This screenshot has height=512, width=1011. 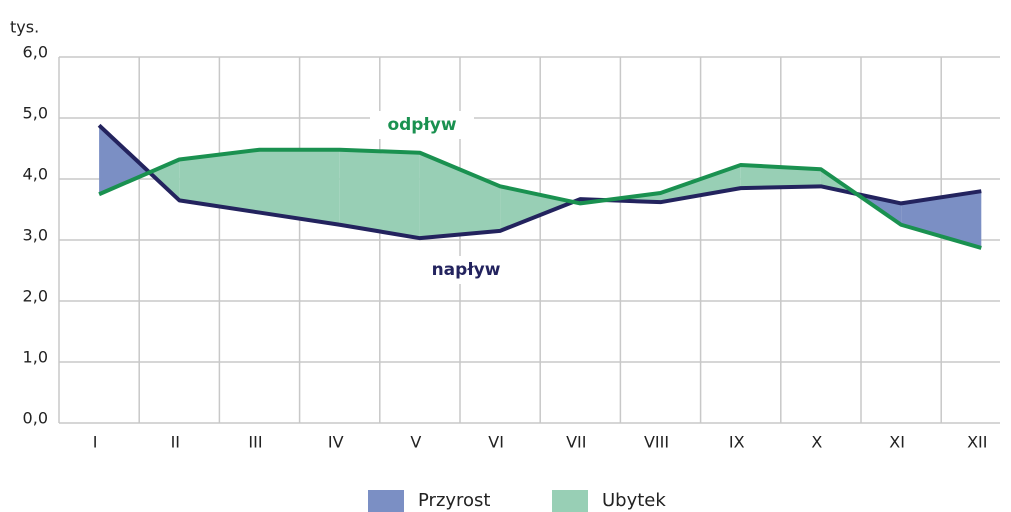 I want to click on legend-label: Przyrost, so click(x=454, y=500).